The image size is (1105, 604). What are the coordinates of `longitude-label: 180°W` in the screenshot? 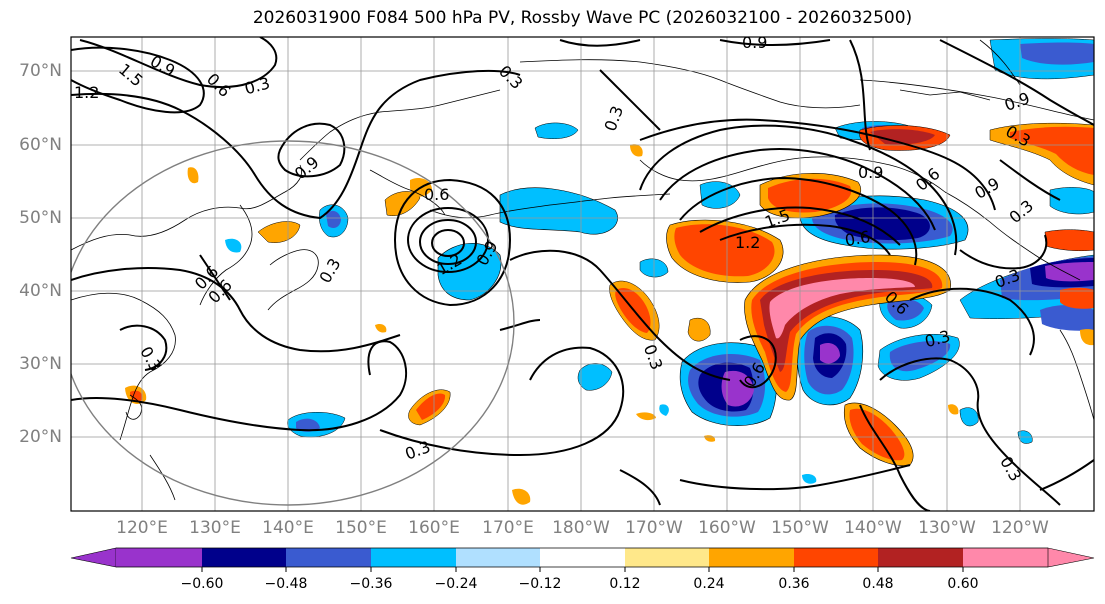 It's located at (581, 528).